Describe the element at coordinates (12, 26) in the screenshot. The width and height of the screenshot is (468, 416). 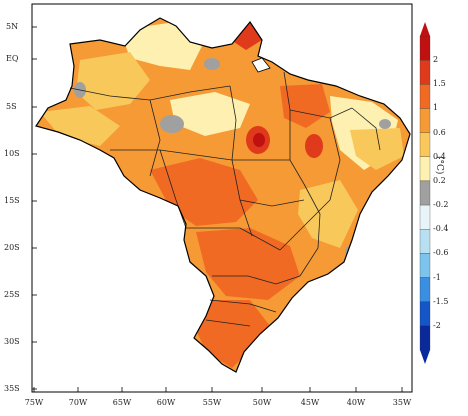
I see `lat-label-5n: 5N` at that location.